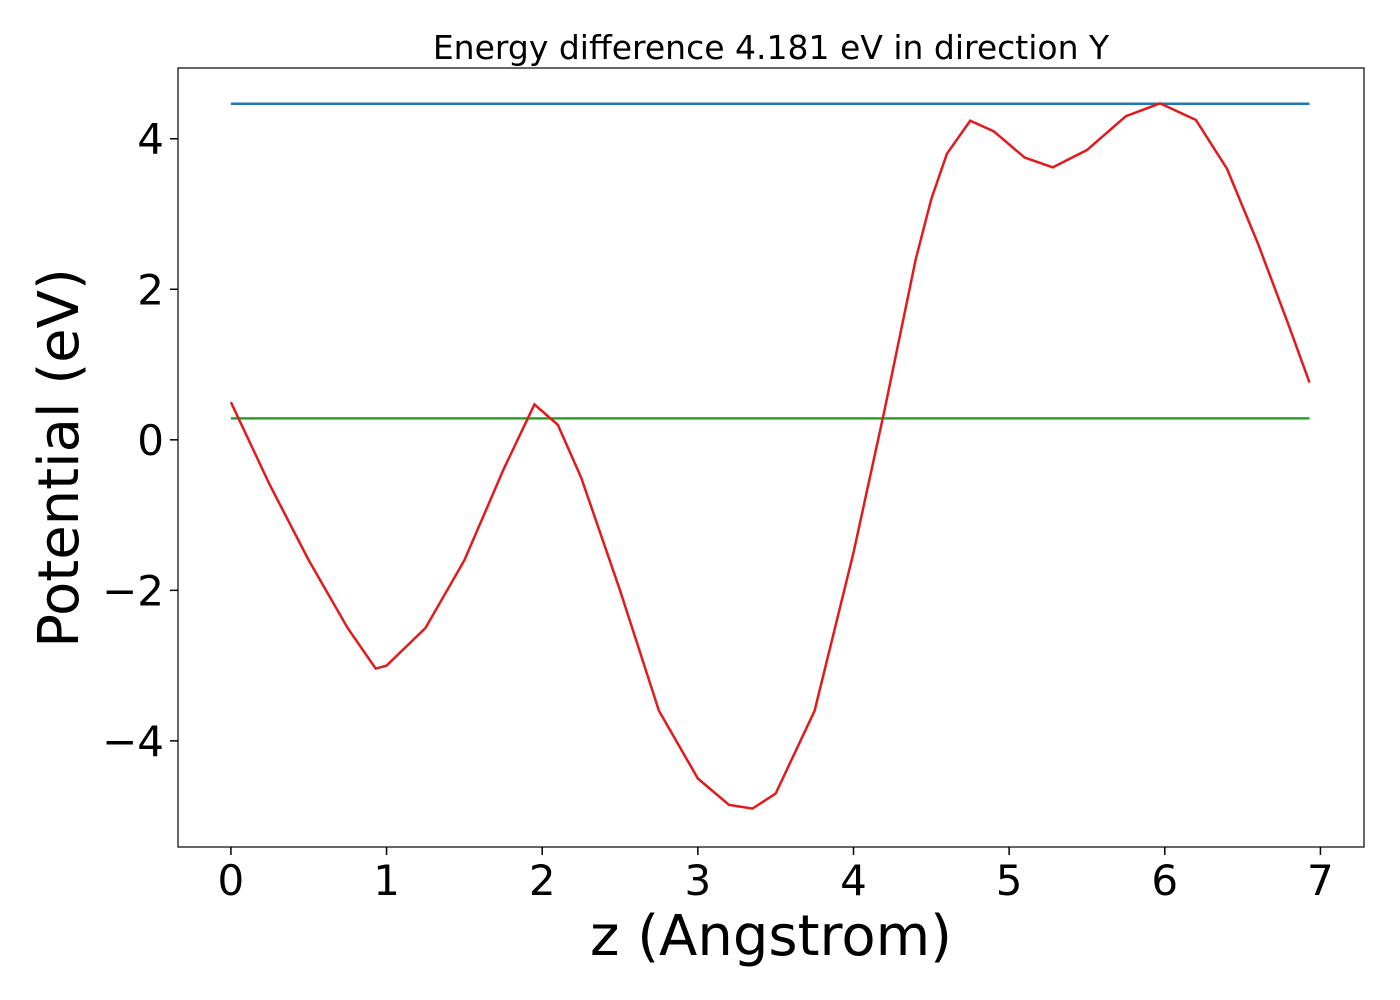 This screenshot has width=1400, height=1000. What do you see at coordinates (133, 741) in the screenshot?
I see `y-tick-label: −4` at bounding box center [133, 741].